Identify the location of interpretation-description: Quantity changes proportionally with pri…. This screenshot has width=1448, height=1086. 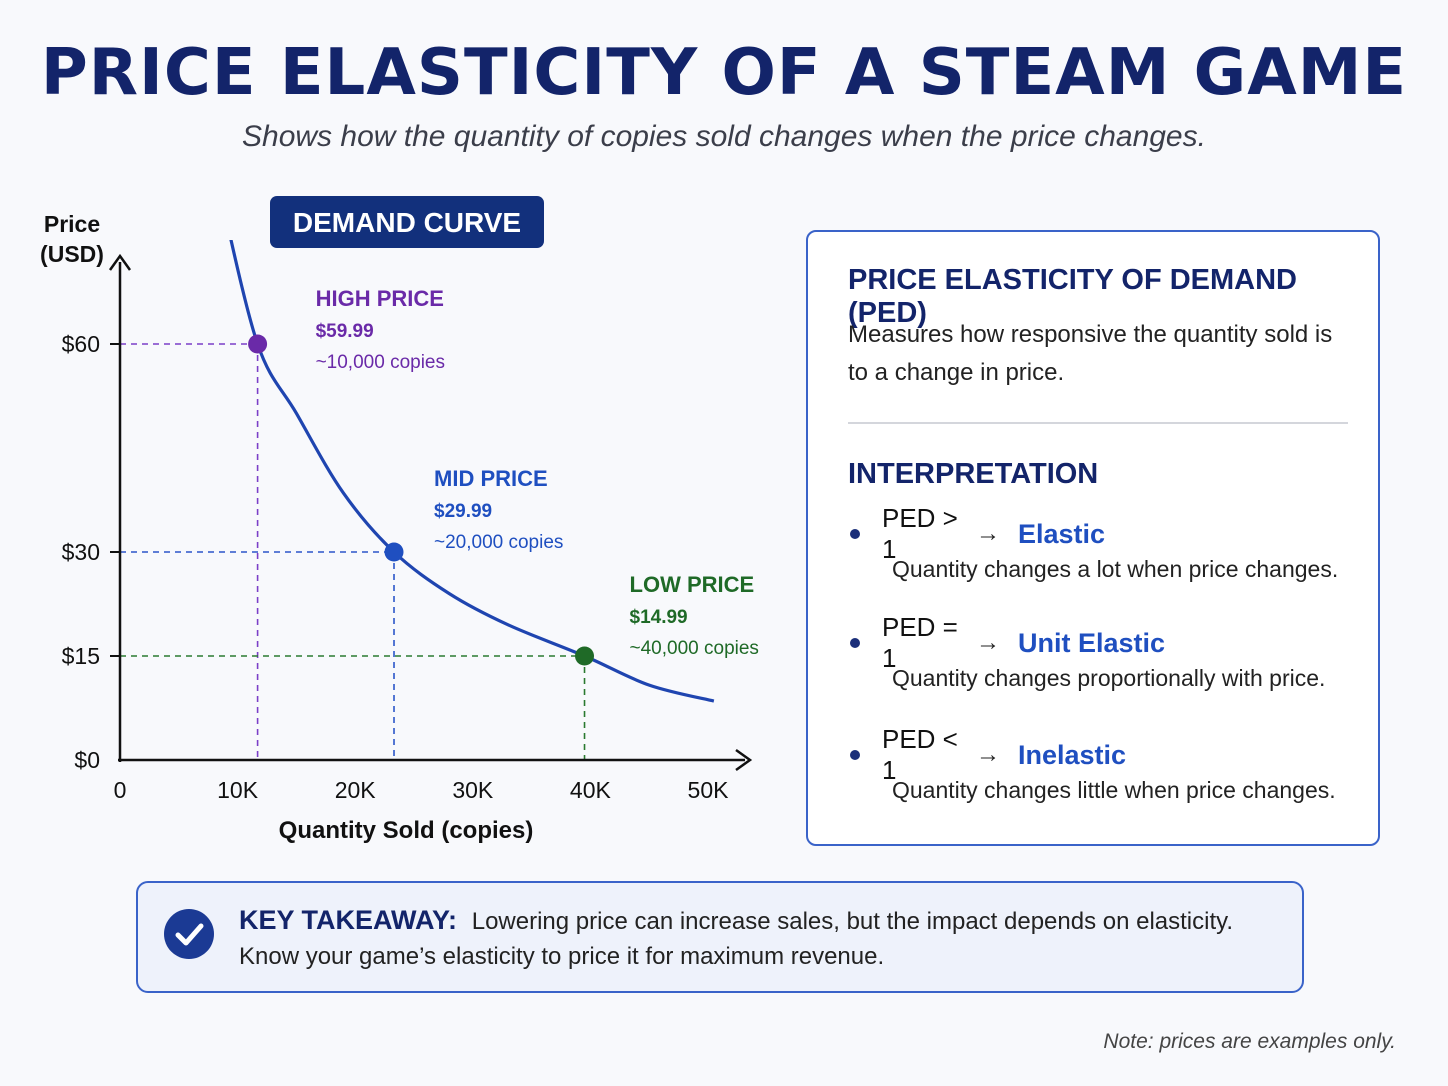
(1109, 678).